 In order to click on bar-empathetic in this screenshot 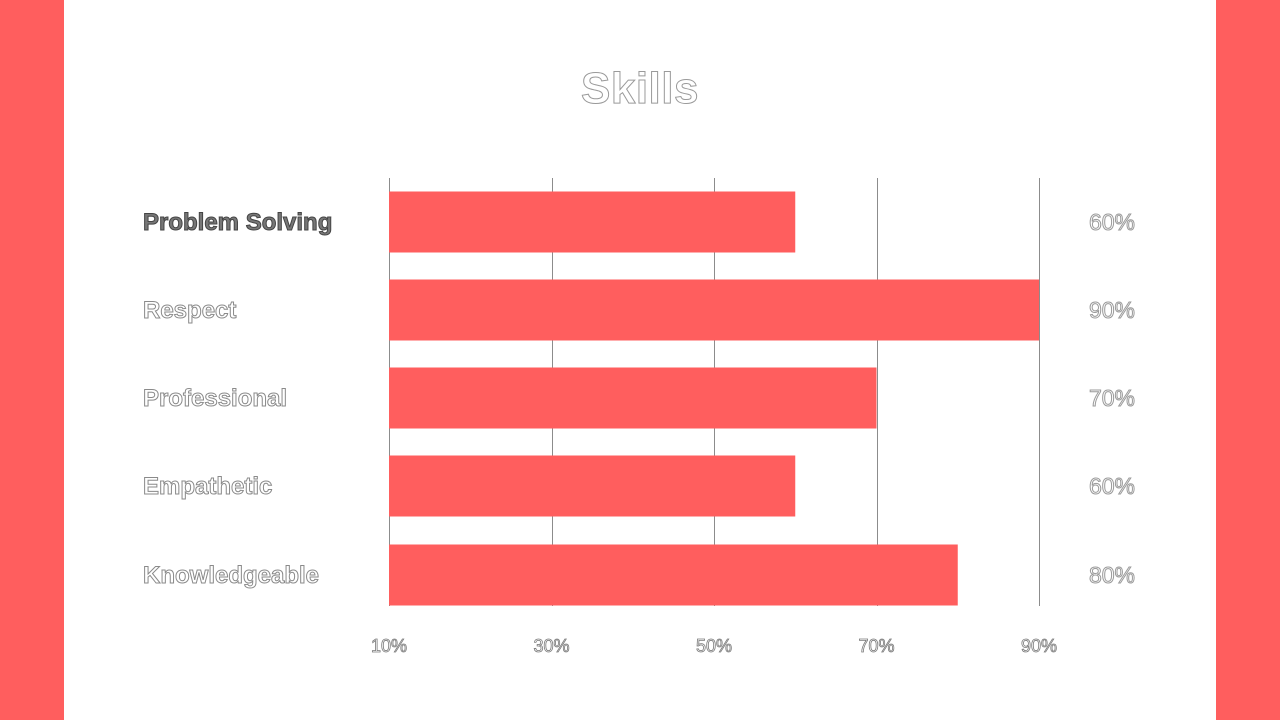, I will do `click(592, 486)`.